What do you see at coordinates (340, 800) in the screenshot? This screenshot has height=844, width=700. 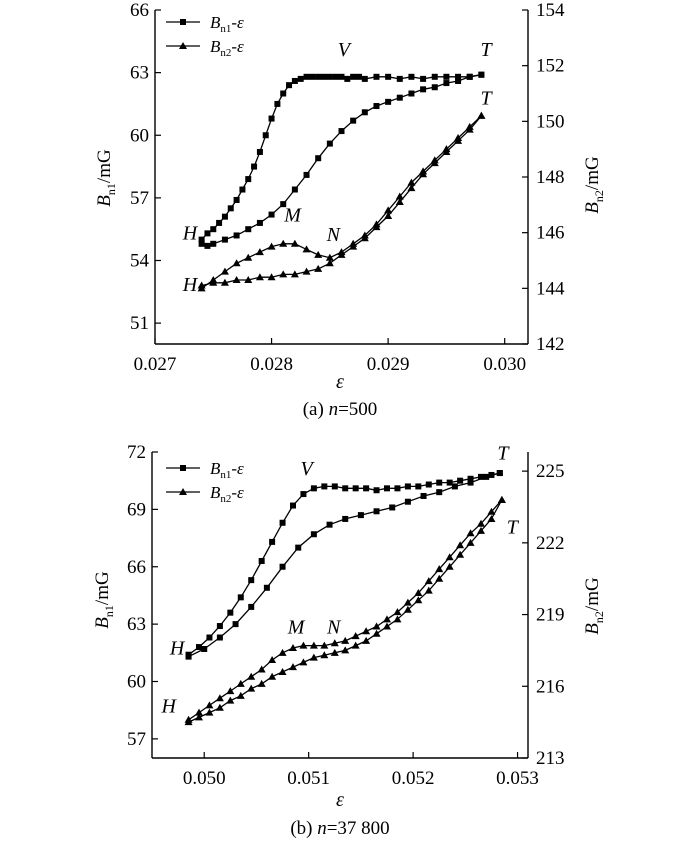 I see `x-axis-title: ε` at bounding box center [340, 800].